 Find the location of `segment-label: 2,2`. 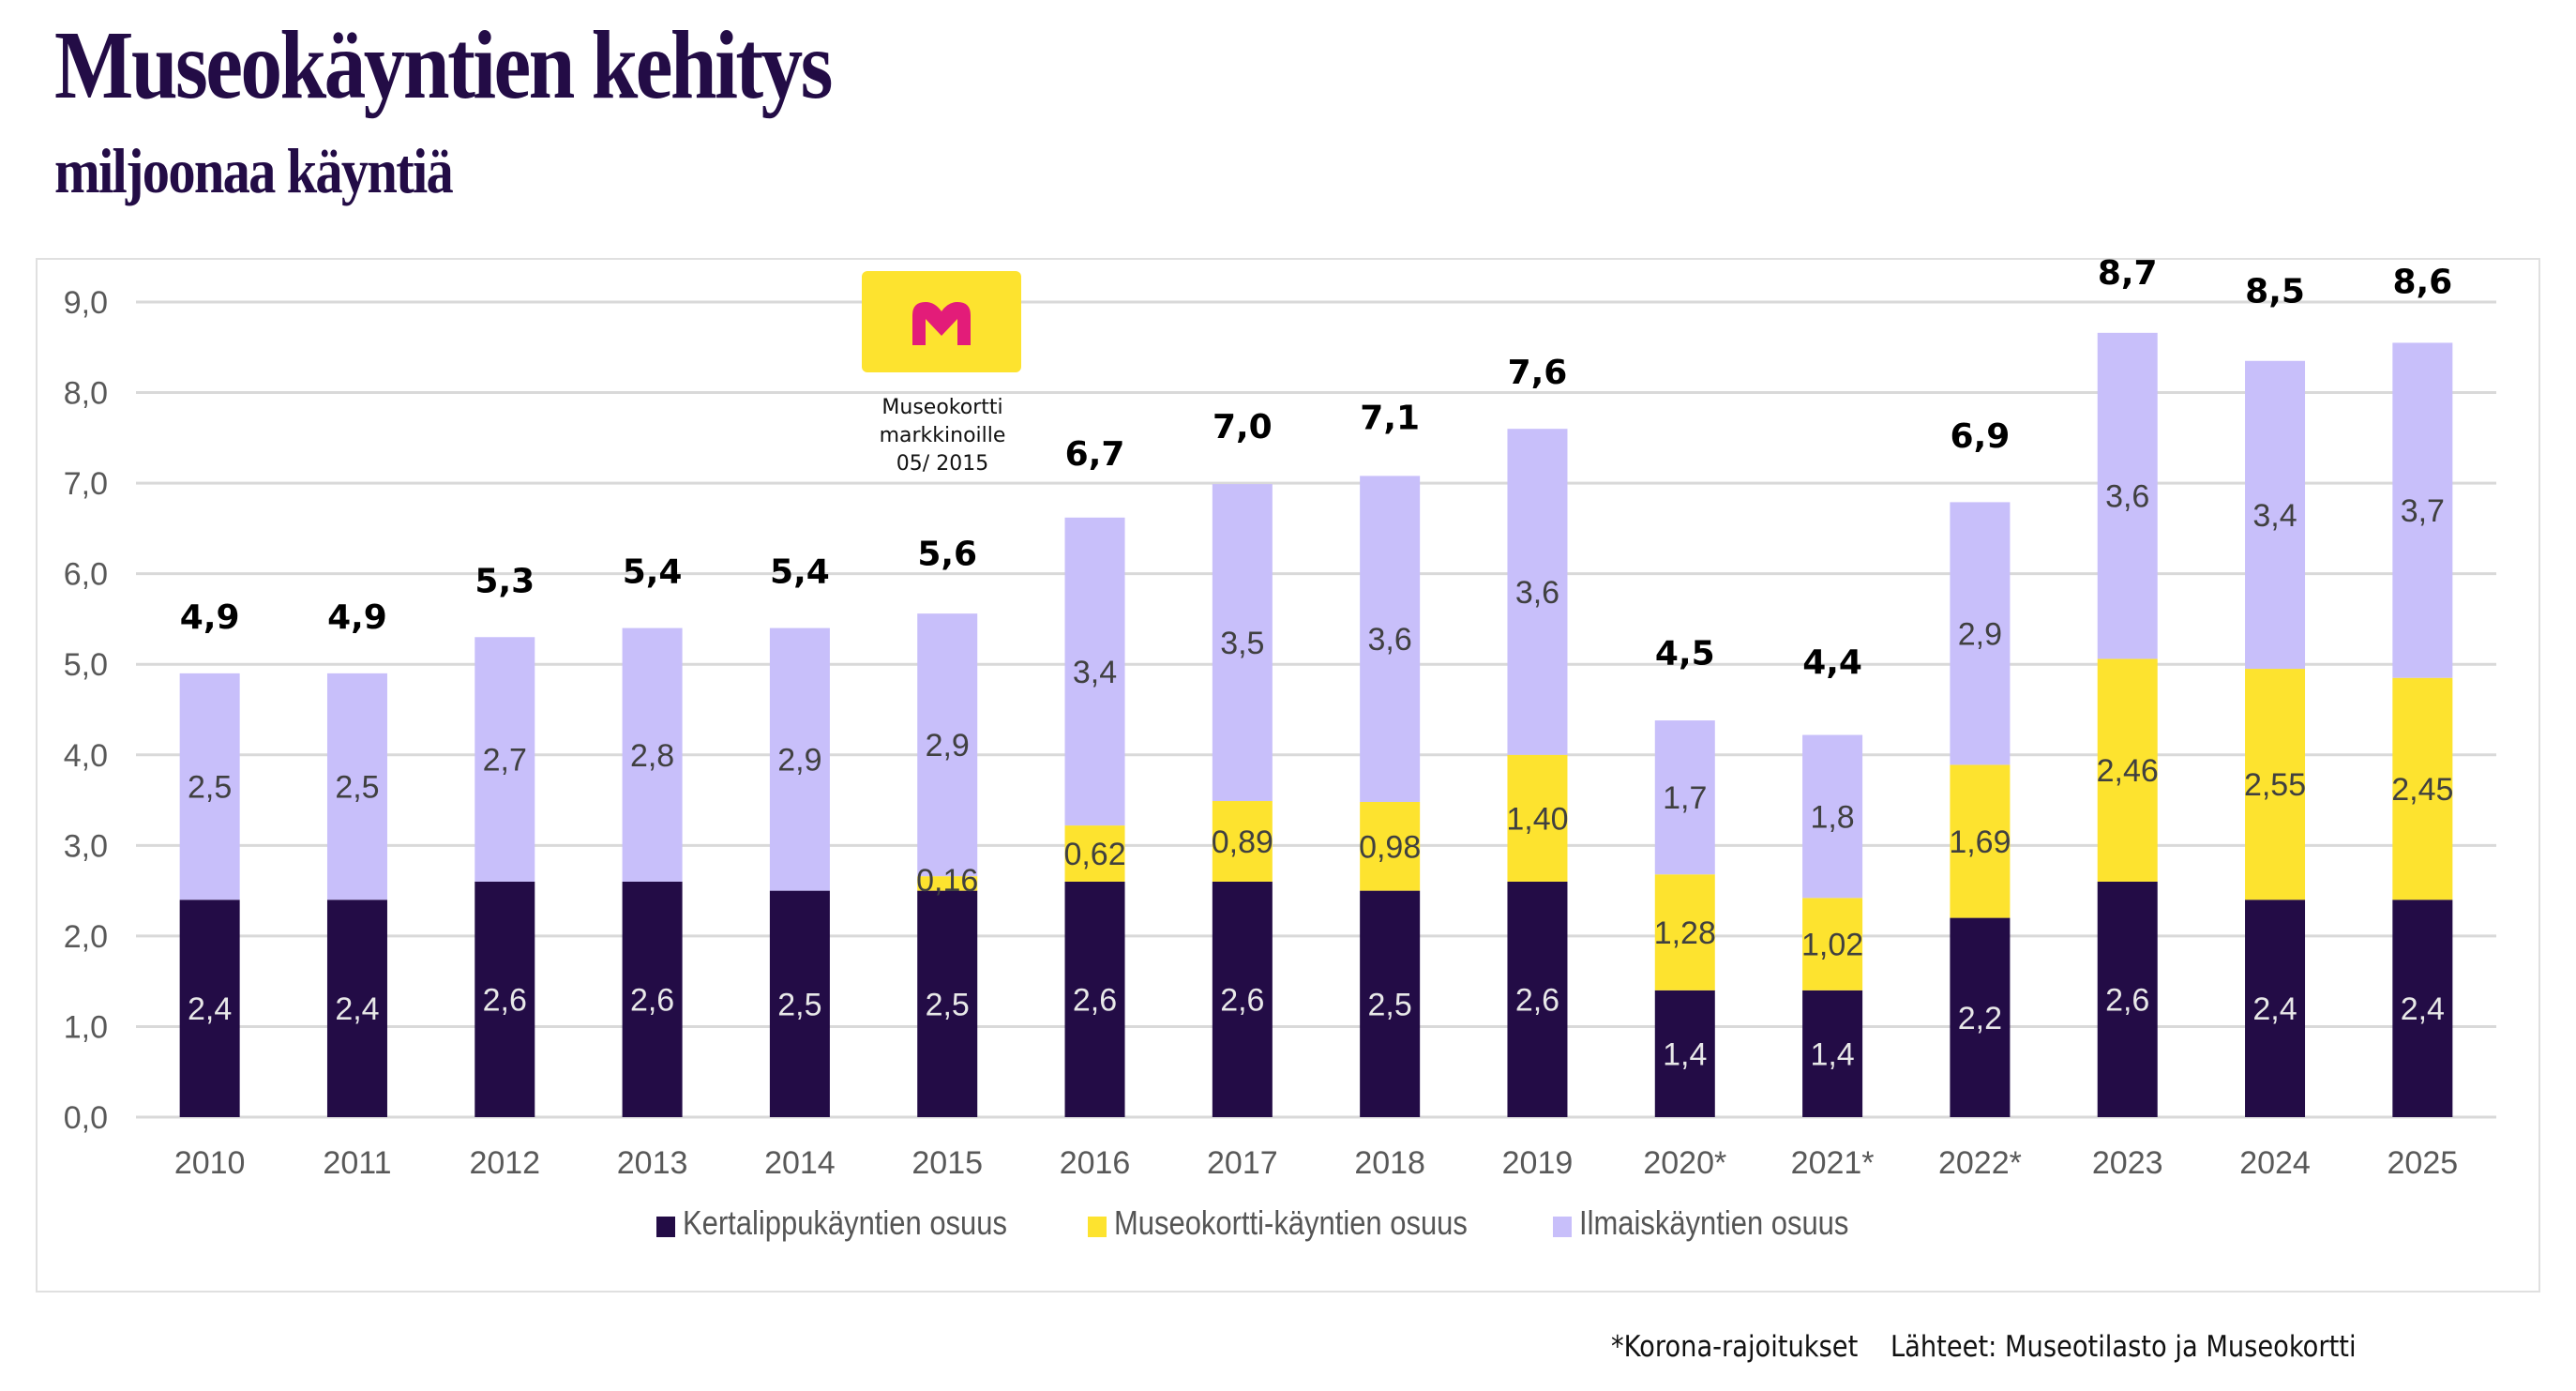

segment-label: 2,2 is located at coordinates (1980, 1018).